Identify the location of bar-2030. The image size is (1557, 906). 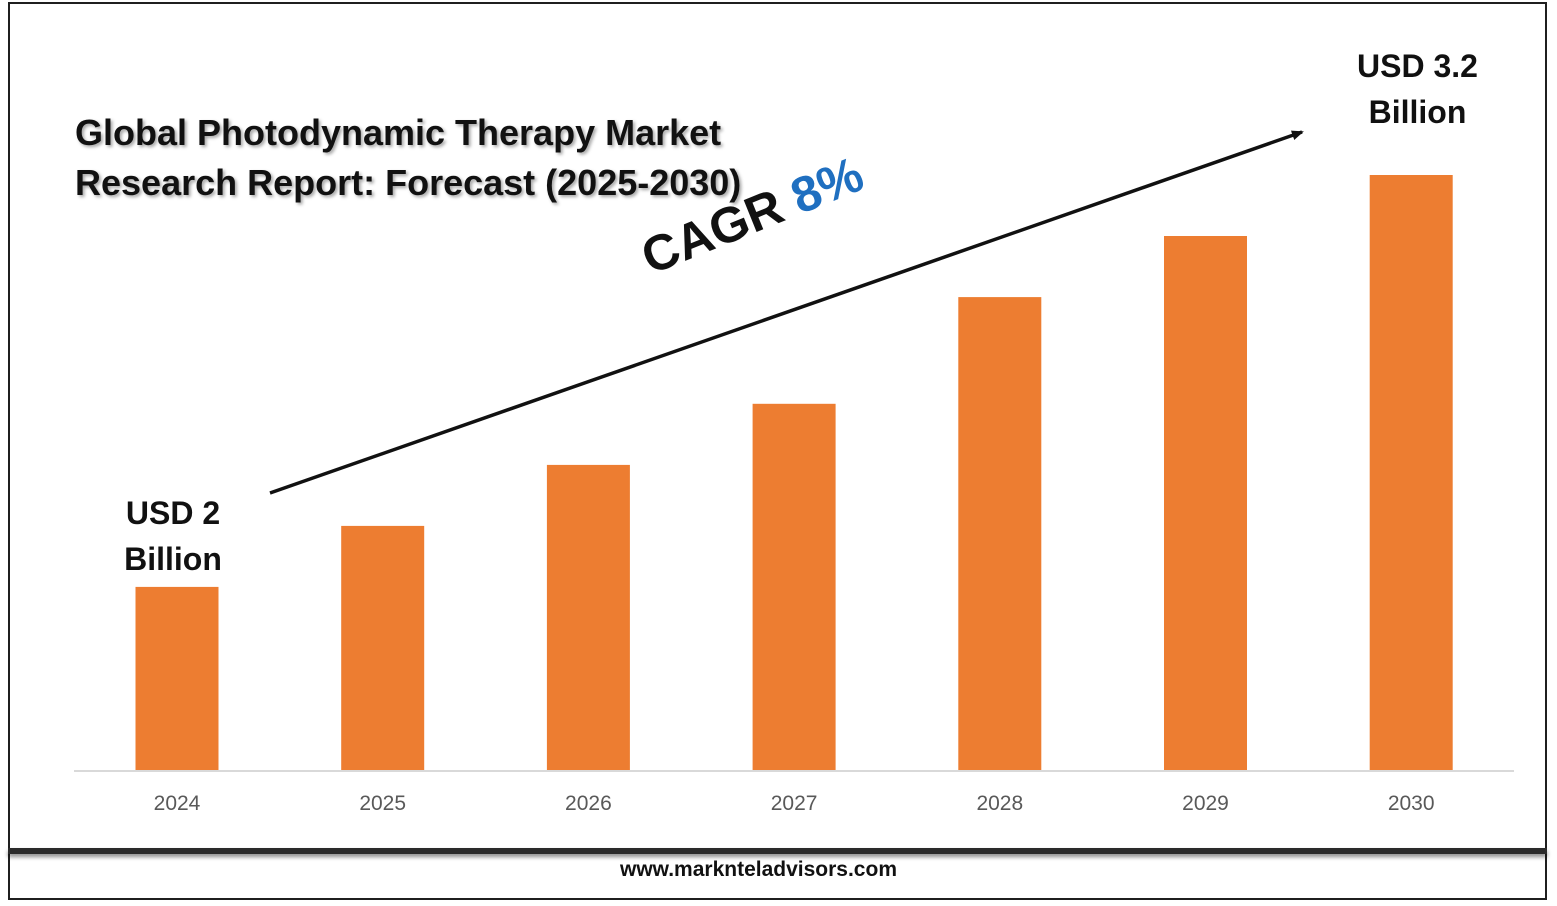
(1411, 472).